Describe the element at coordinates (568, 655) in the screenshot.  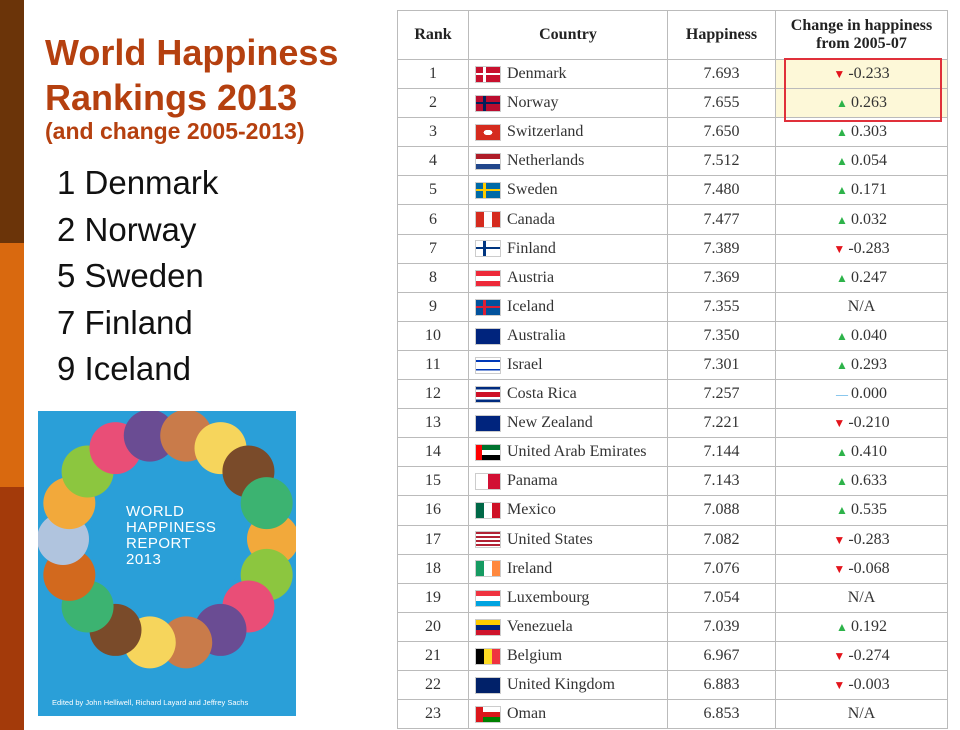
I see `country-cell: Belgium` at that location.